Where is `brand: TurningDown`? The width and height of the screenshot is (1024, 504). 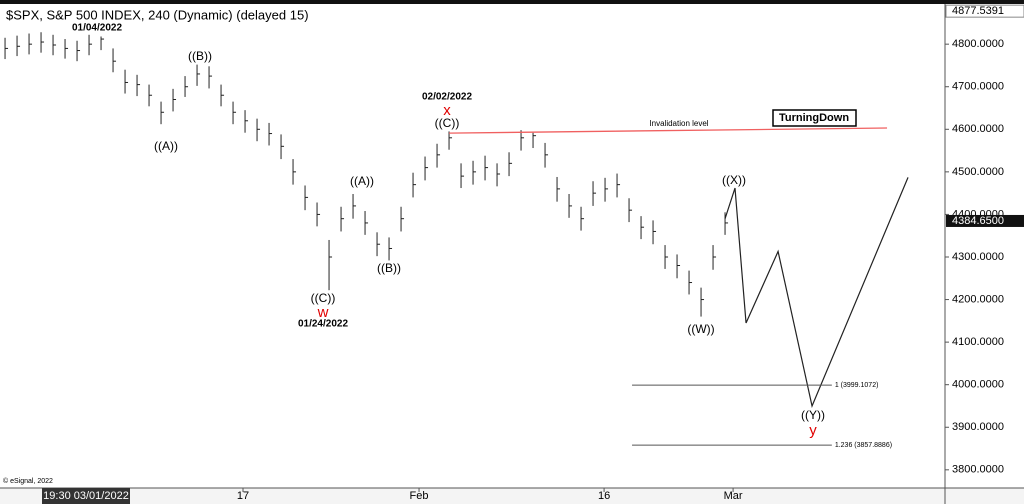 brand: TurningDown is located at coordinates (814, 118).